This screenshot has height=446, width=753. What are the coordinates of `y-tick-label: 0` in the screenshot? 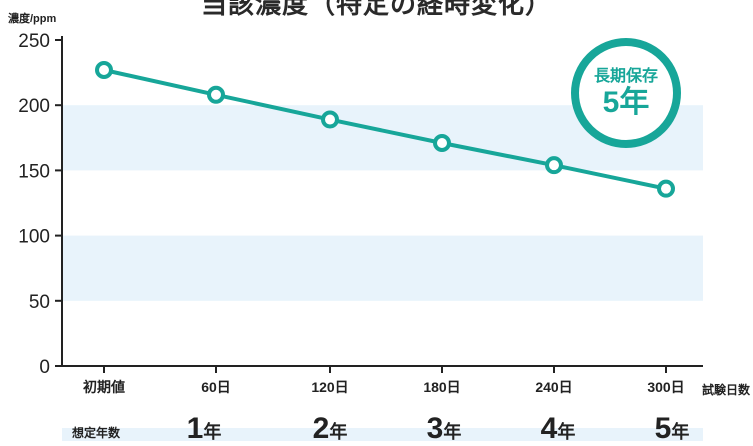 It's located at (44, 367).